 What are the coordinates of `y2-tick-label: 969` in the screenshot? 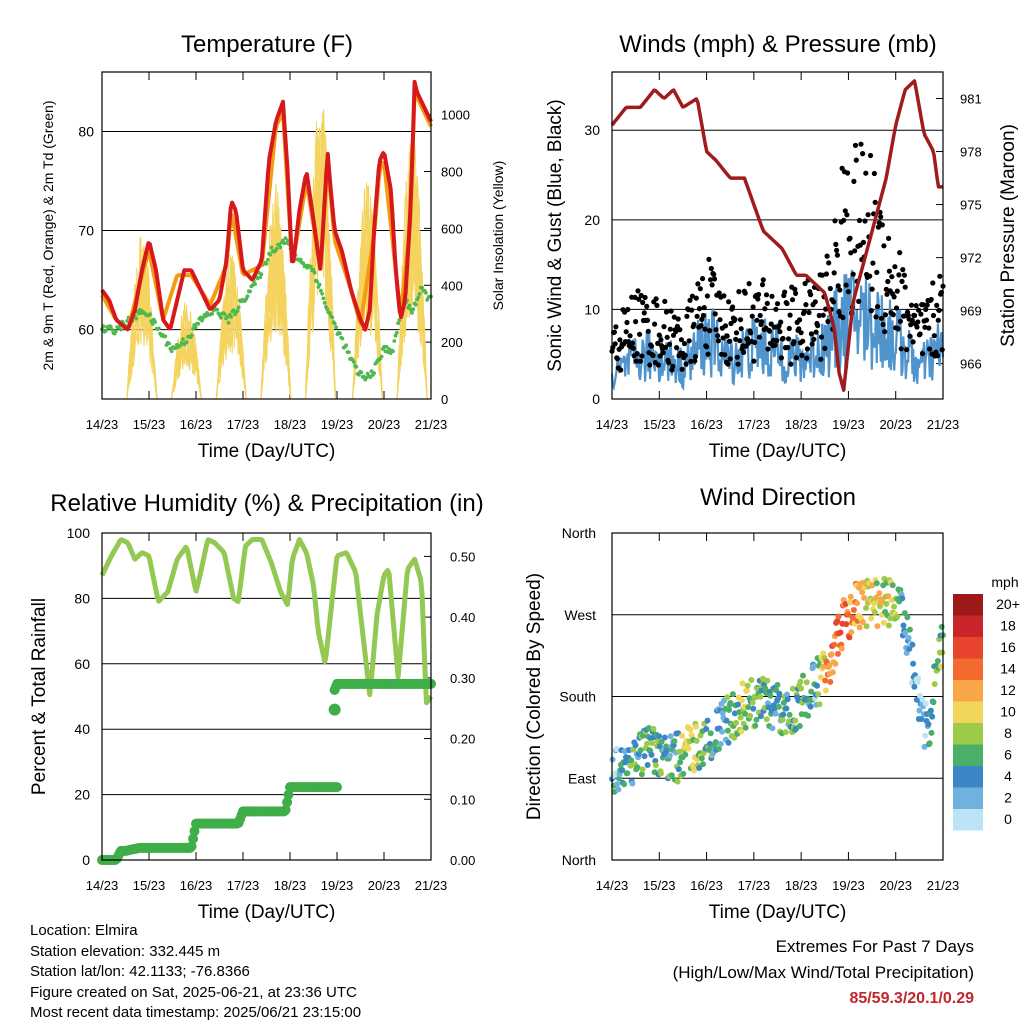 It's located at (971, 311).